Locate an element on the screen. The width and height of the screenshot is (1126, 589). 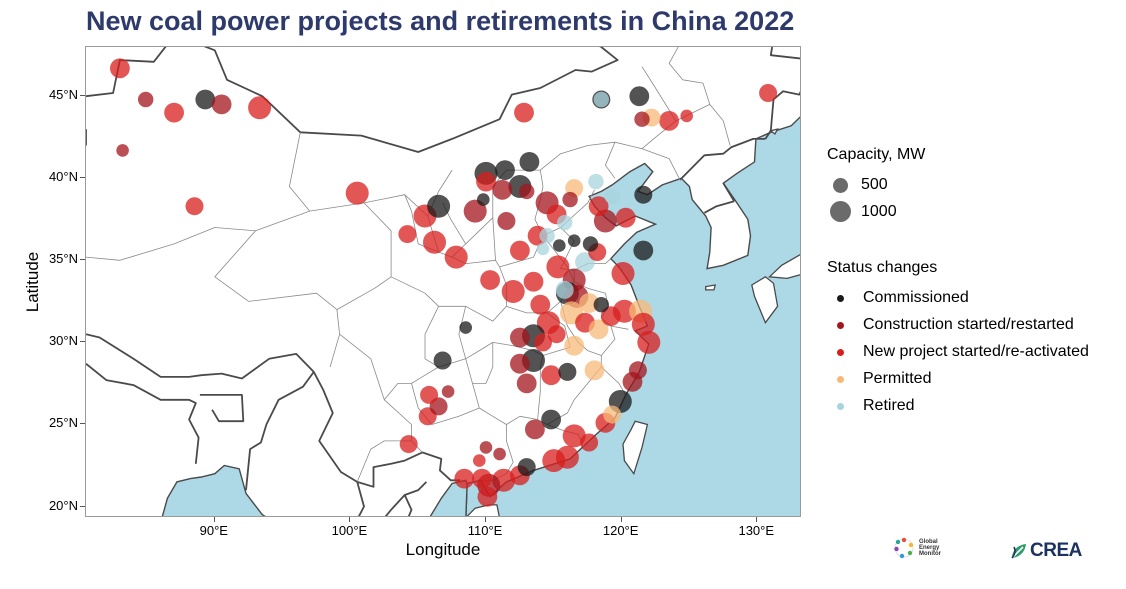
gem-line-2: Energy is located at coordinates (929, 548).